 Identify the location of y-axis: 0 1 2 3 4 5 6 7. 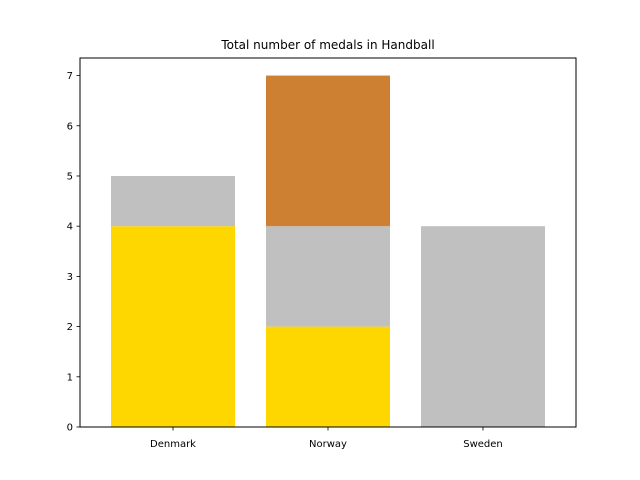
(73, 252).